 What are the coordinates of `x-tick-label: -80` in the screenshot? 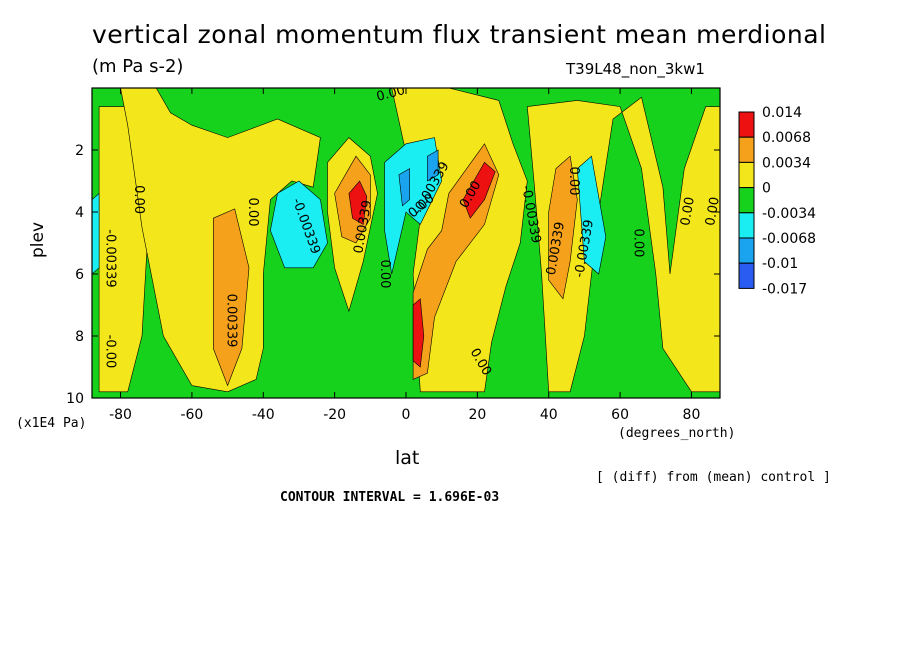 It's located at (120, 415).